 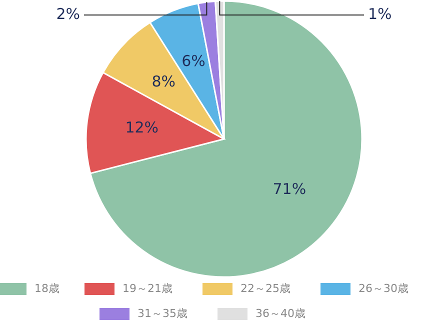 I want to click on legend-label: 18歳, so click(x=47, y=289).